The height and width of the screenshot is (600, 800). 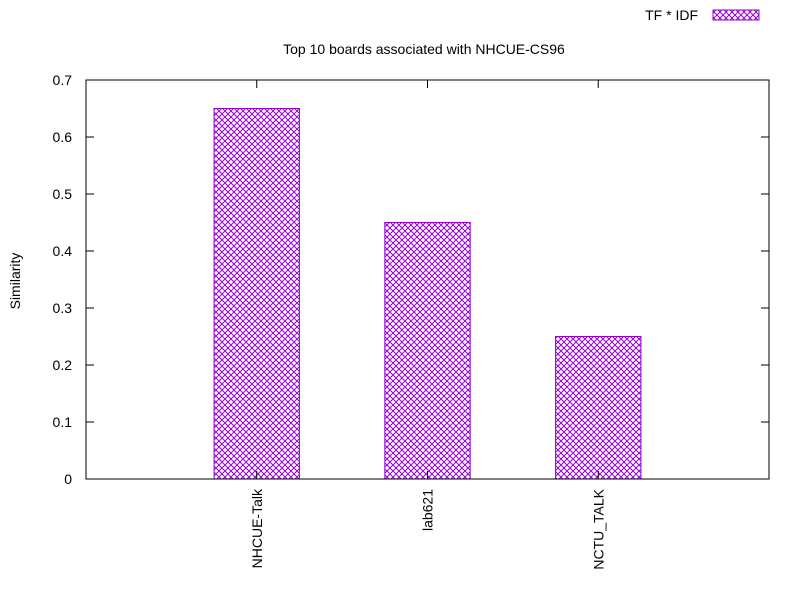 I want to click on y-tick-label: 0.2, so click(x=63, y=365).